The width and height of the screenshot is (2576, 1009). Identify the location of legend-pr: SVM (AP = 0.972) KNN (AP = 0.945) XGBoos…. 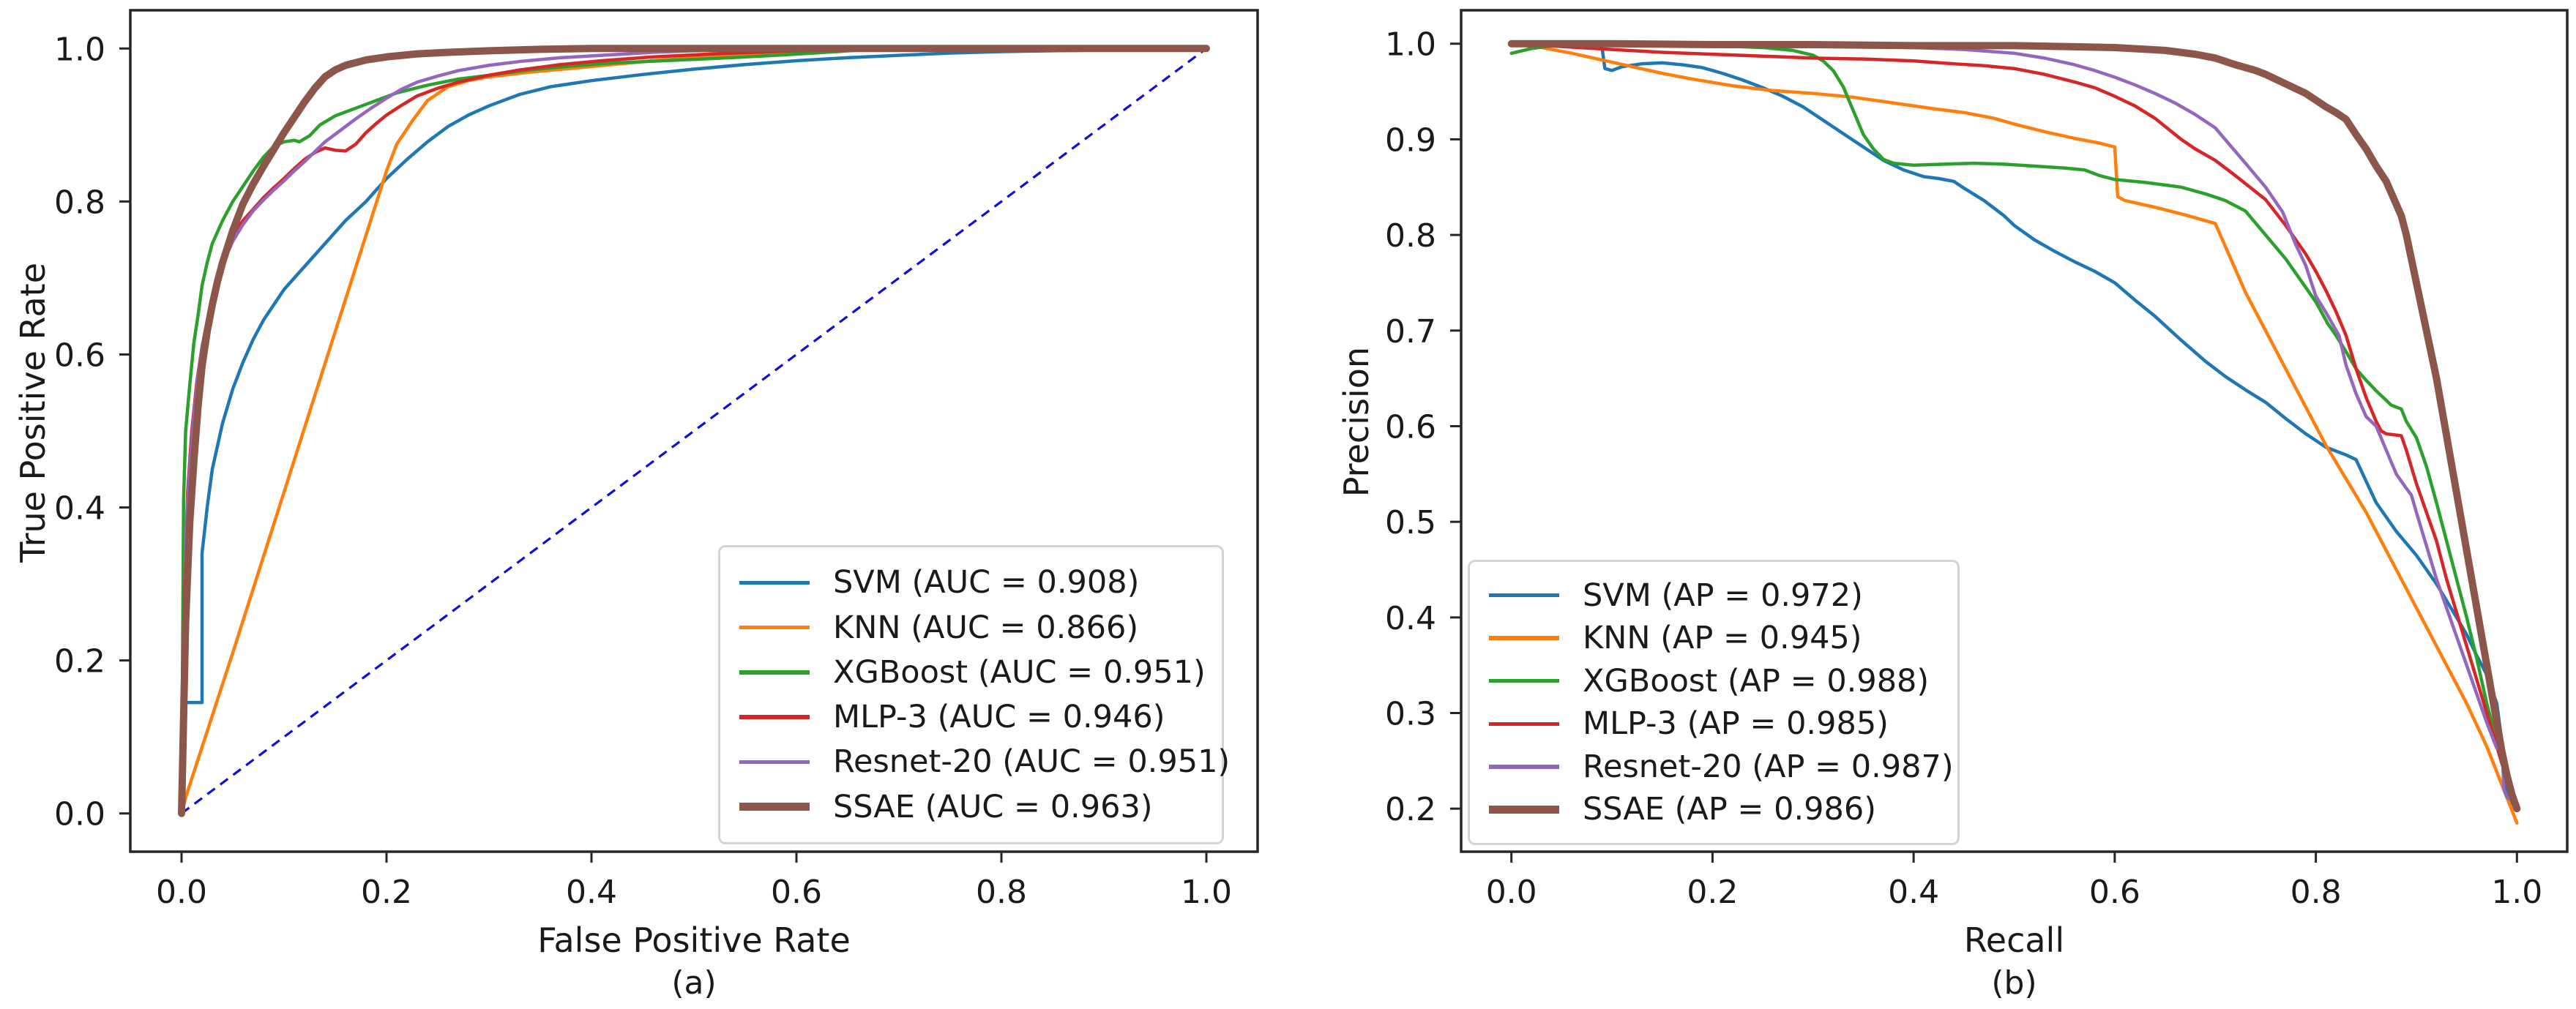
(1714, 702).